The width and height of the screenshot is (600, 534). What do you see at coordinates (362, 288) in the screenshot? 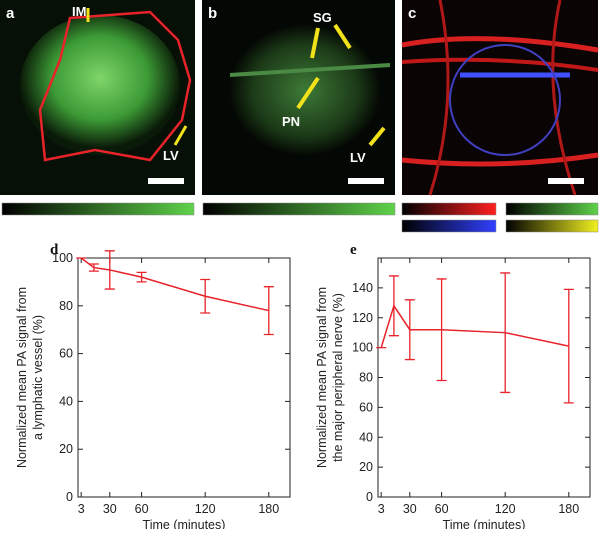
I see `y-tick-label: 140` at bounding box center [362, 288].